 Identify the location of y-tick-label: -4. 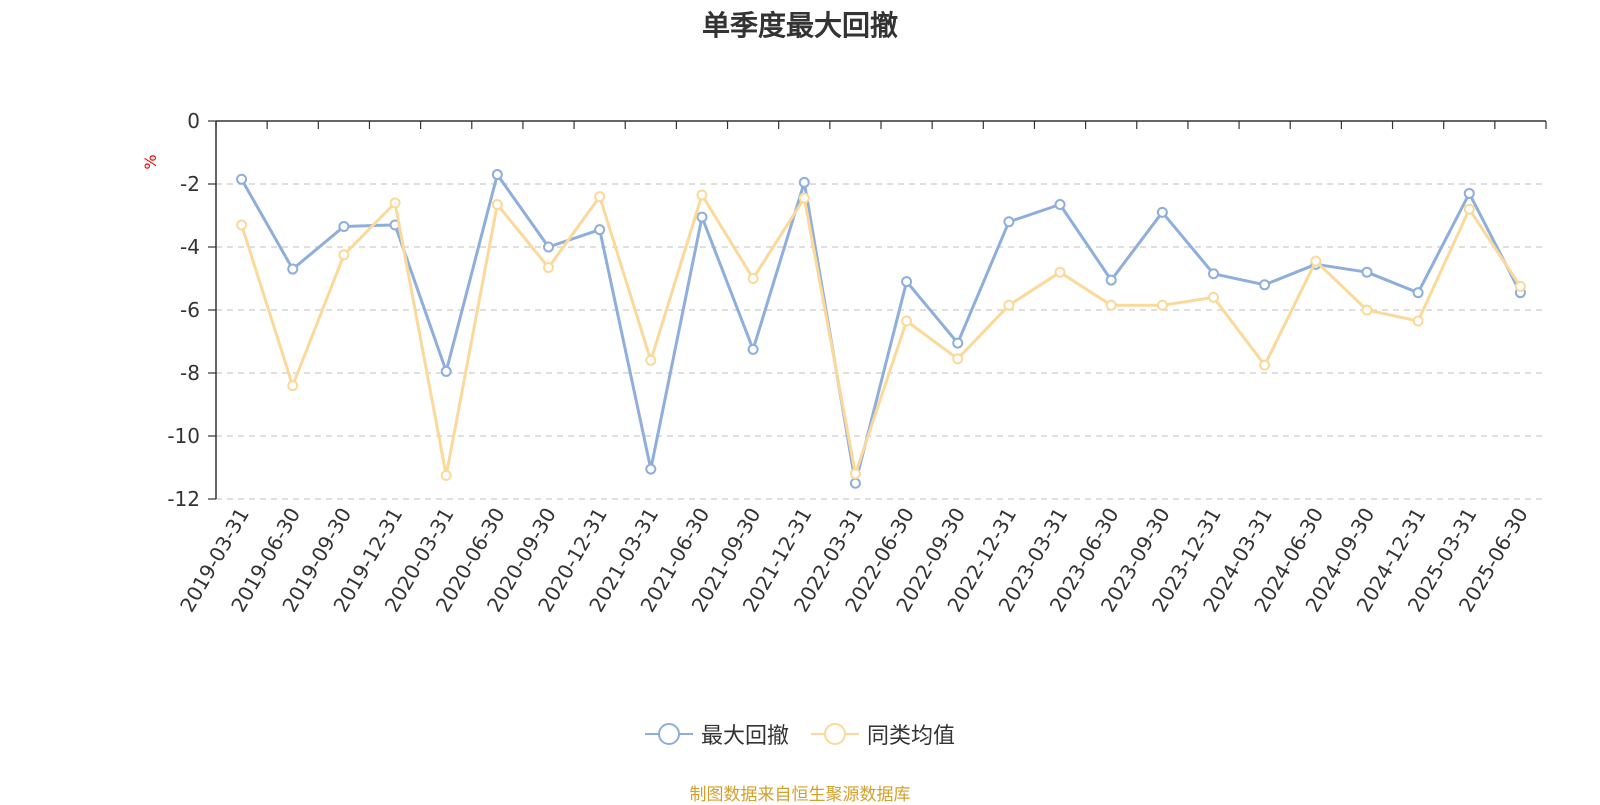
(190, 247).